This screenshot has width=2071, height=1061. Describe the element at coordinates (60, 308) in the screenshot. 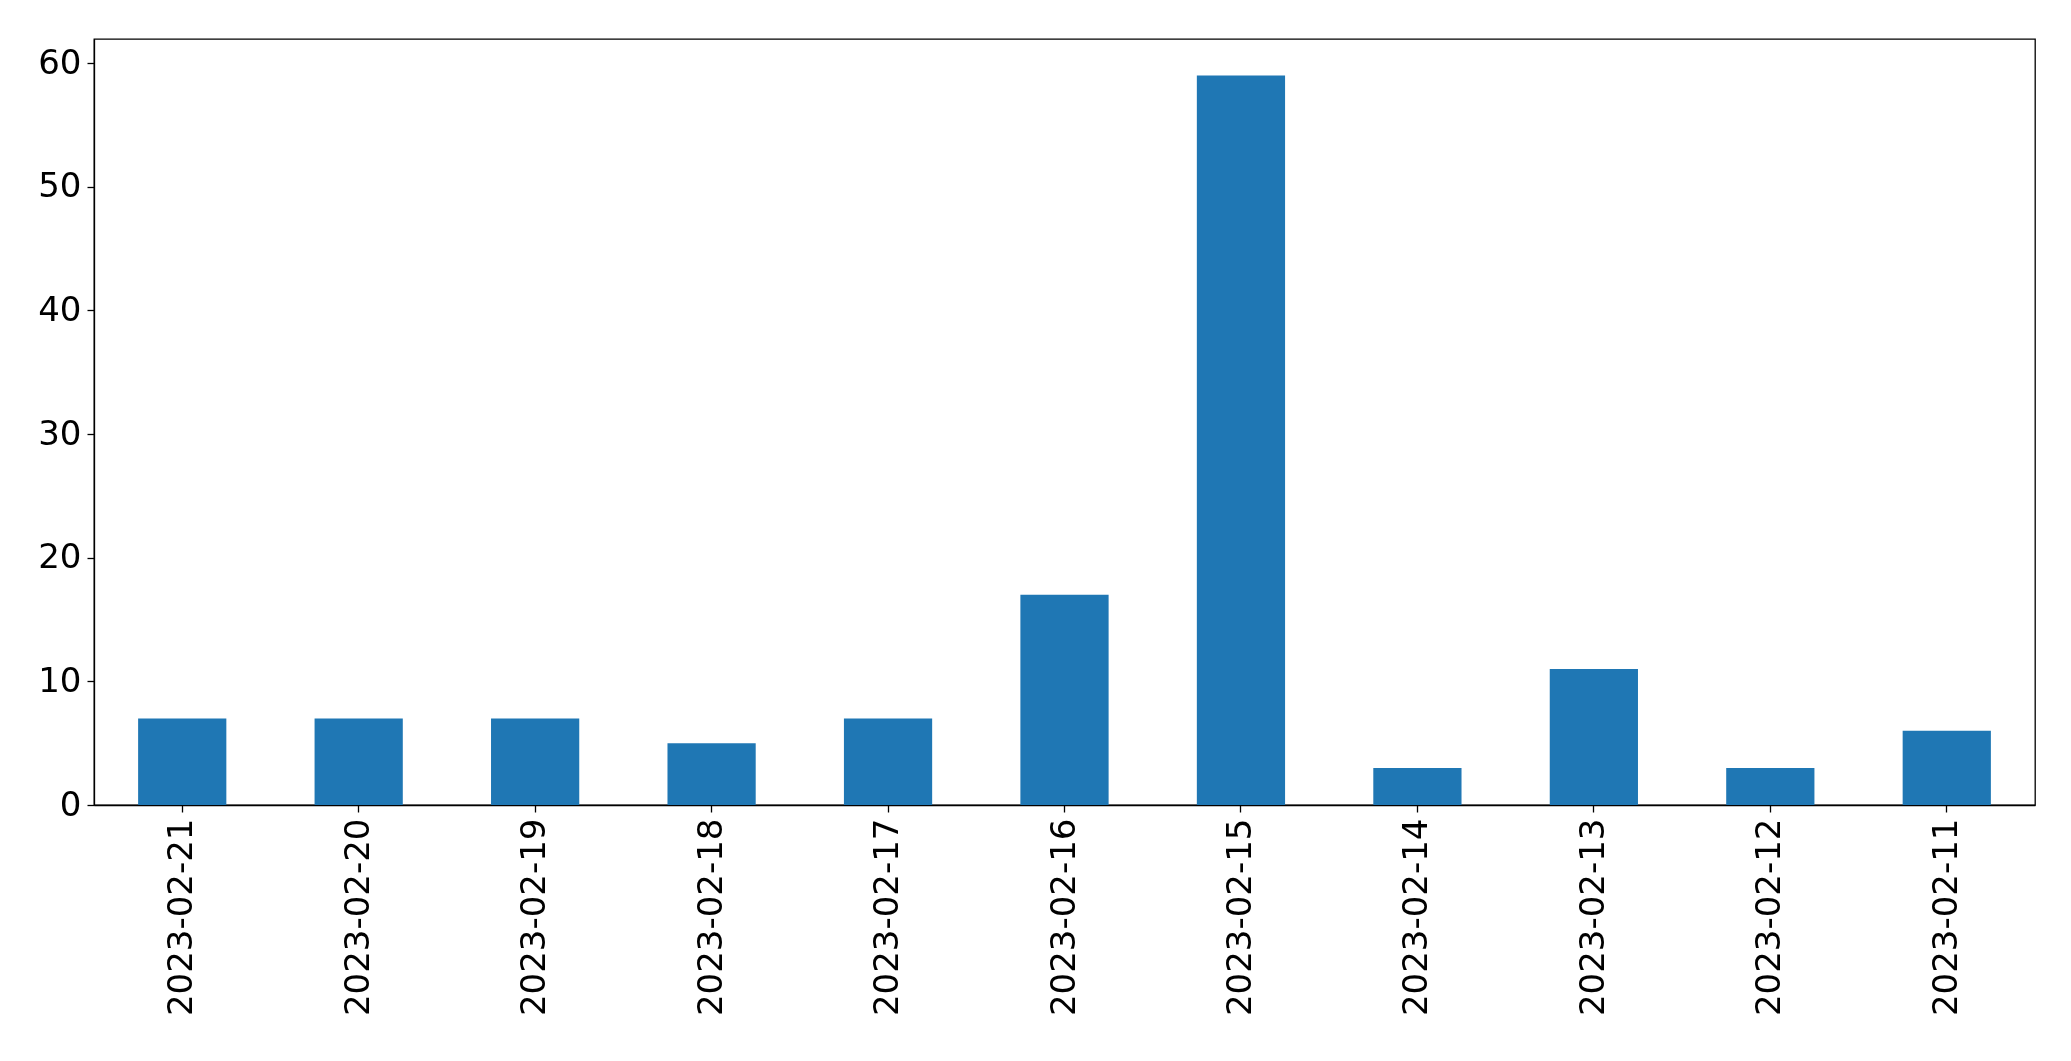

I see `y-tick-label: 40` at that location.